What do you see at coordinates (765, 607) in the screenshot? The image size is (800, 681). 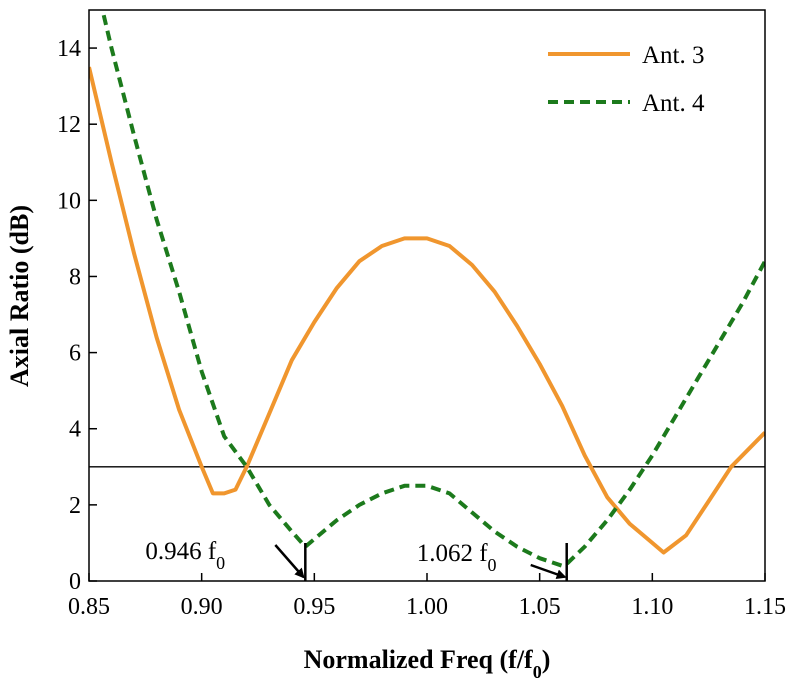 I see `x-tick-label: 1.15` at bounding box center [765, 607].